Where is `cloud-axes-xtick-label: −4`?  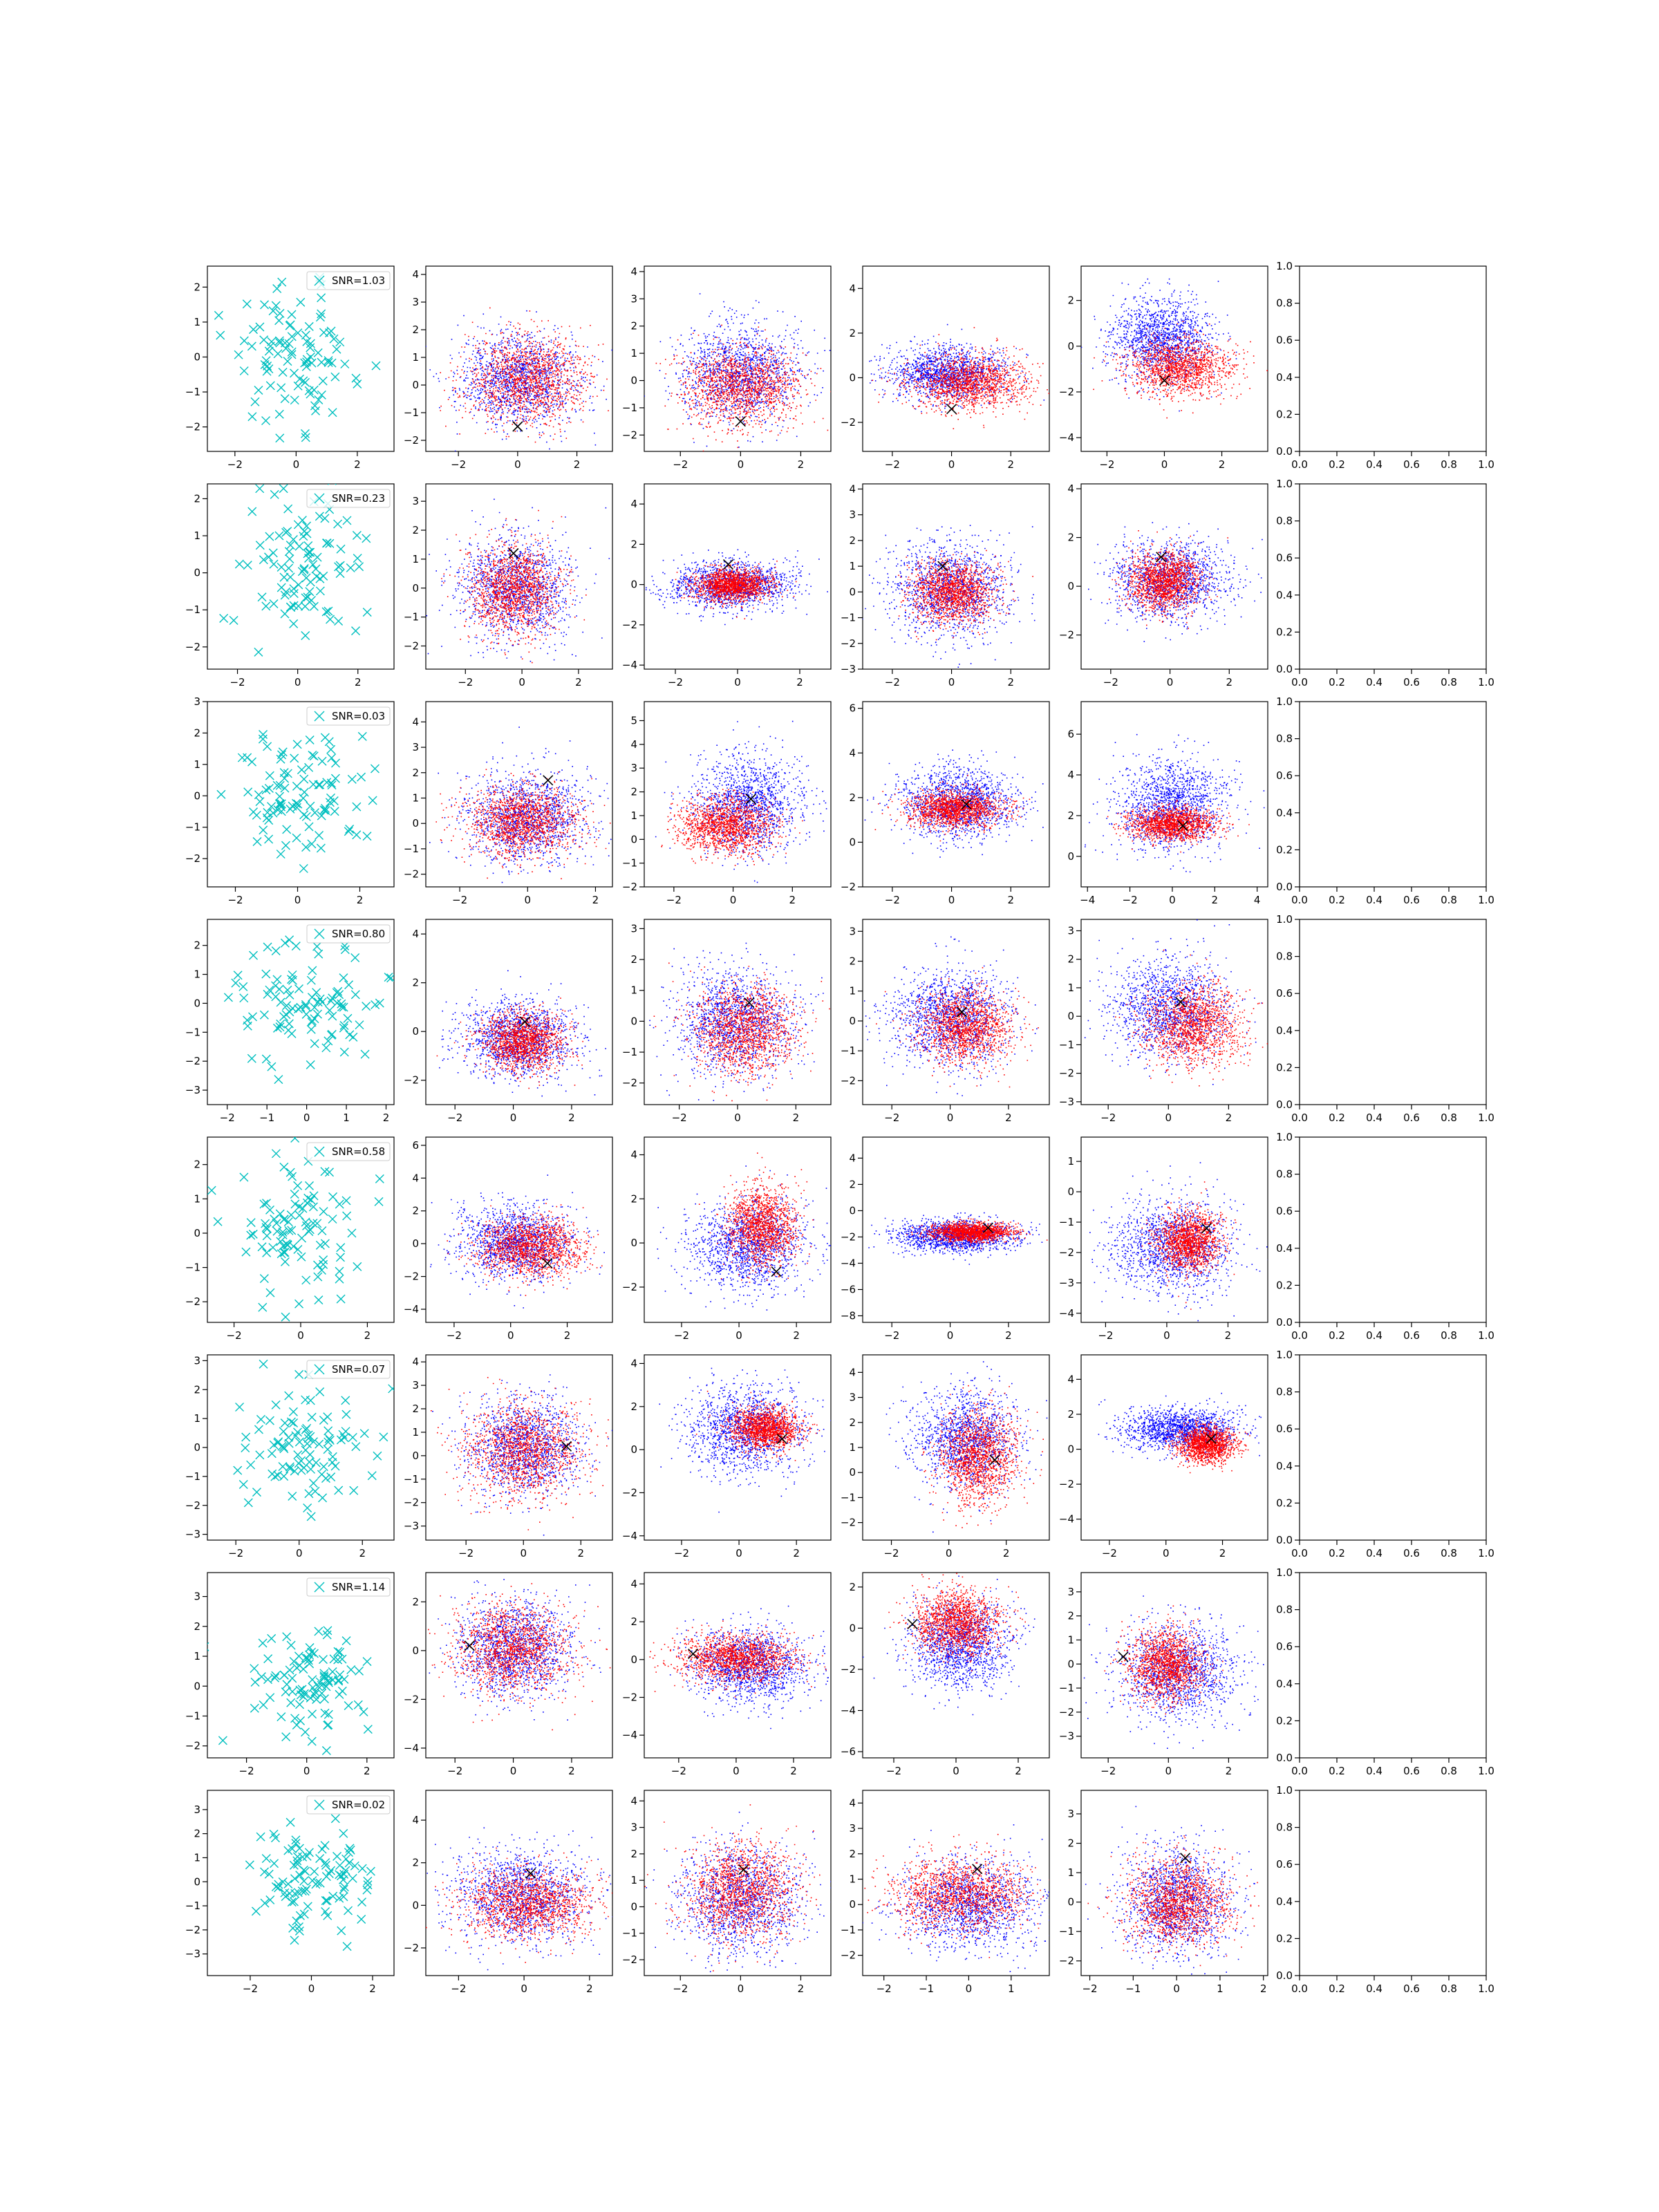 cloud-axes-xtick-label: −4 is located at coordinates (1087, 900).